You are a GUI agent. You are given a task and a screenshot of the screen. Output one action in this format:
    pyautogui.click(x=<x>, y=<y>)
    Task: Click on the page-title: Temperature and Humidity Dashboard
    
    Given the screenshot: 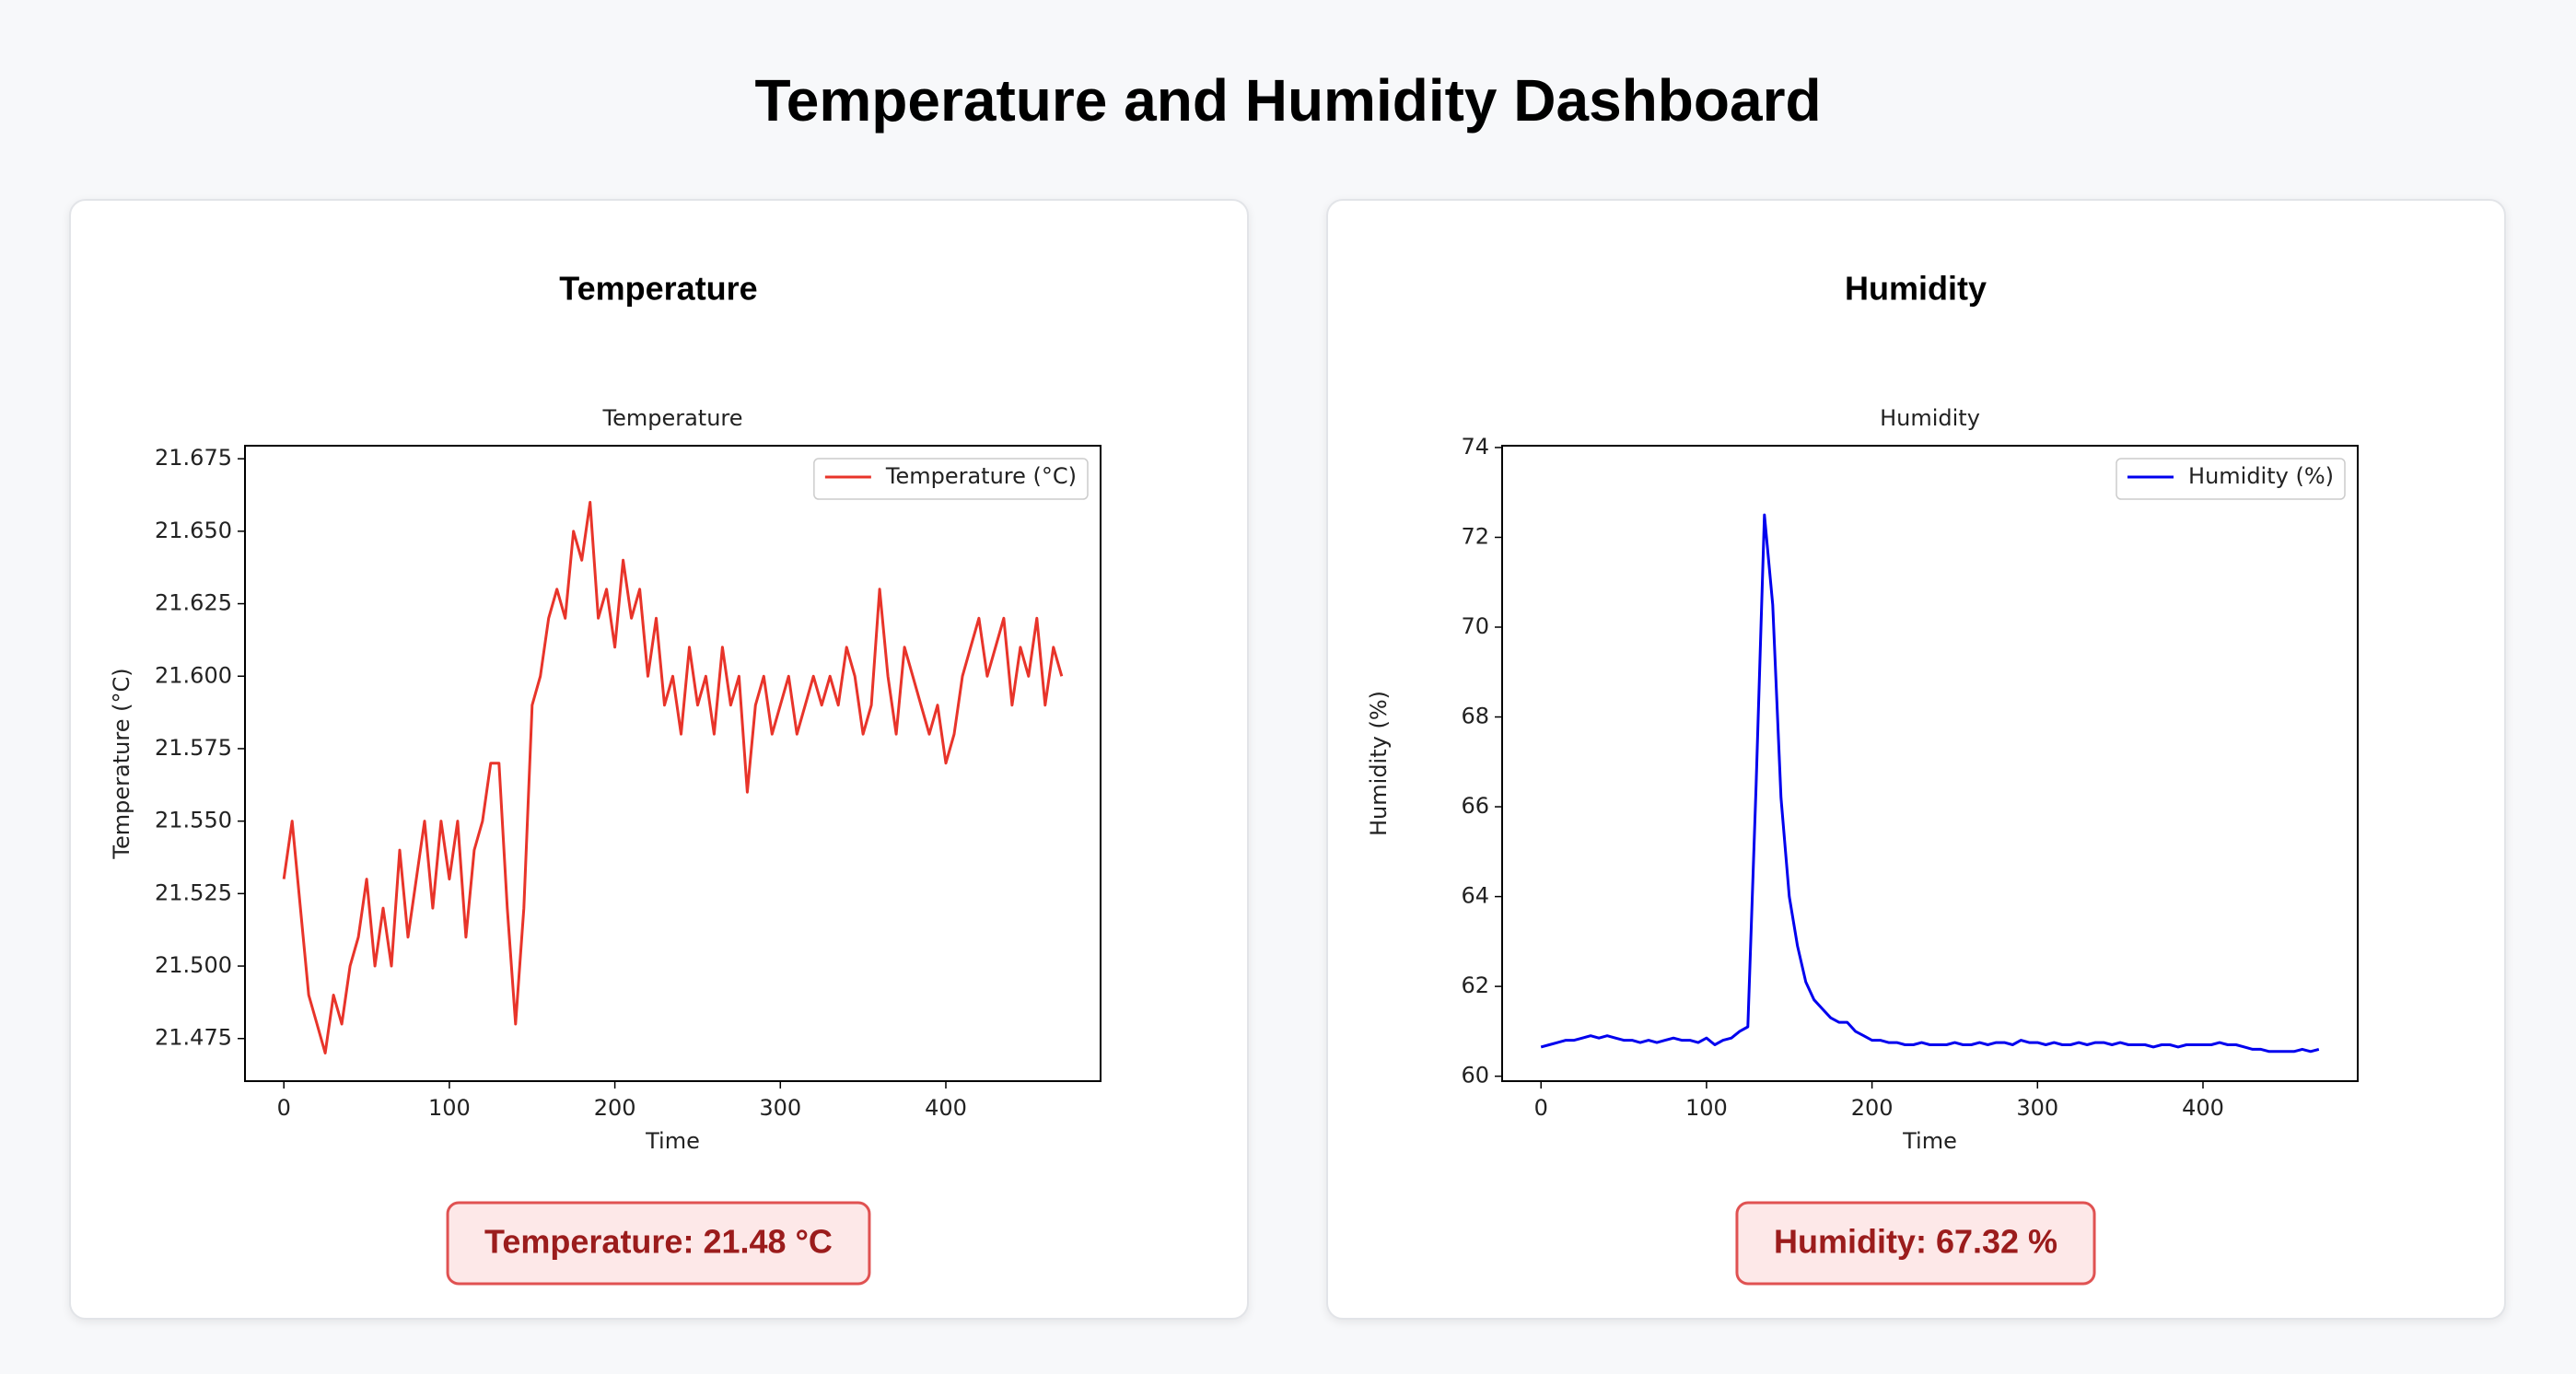 What is the action you would take?
    pyautogui.click(x=1288, y=100)
    